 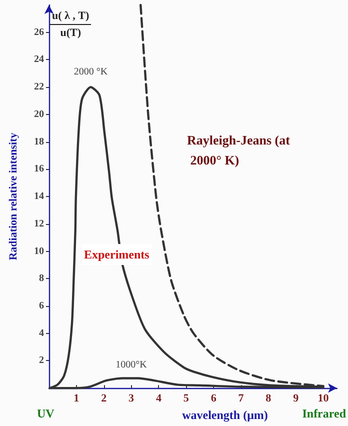 What do you see at coordinates (46, 413) in the screenshot?
I see `text: UV` at bounding box center [46, 413].